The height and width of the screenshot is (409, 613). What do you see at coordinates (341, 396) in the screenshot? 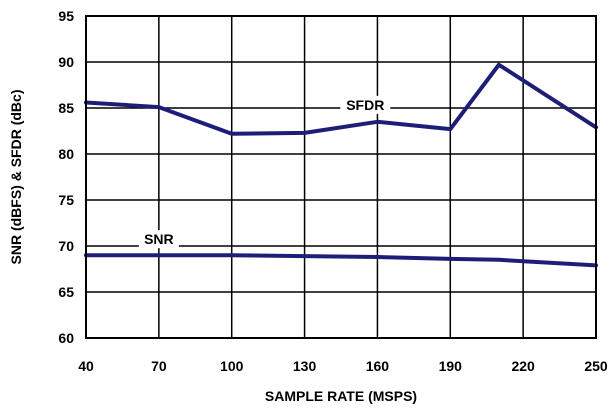
I see `x-axis-title: SAMPLE RATE (MSPS)` at bounding box center [341, 396].